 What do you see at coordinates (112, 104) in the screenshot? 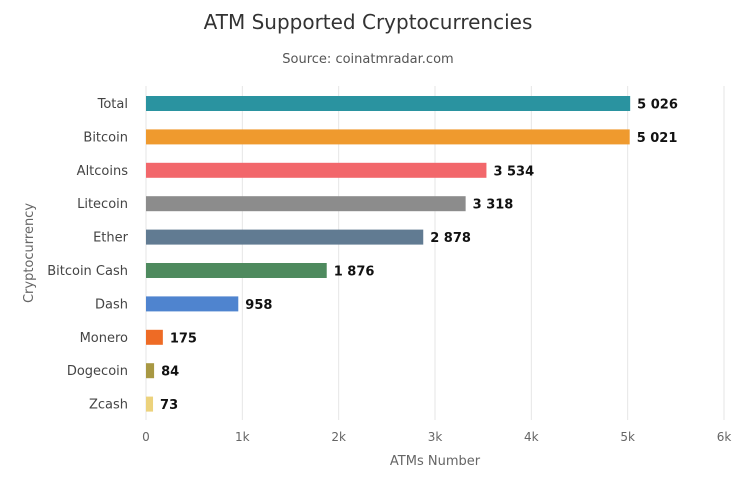
I see `category-label: Total` at bounding box center [112, 104].